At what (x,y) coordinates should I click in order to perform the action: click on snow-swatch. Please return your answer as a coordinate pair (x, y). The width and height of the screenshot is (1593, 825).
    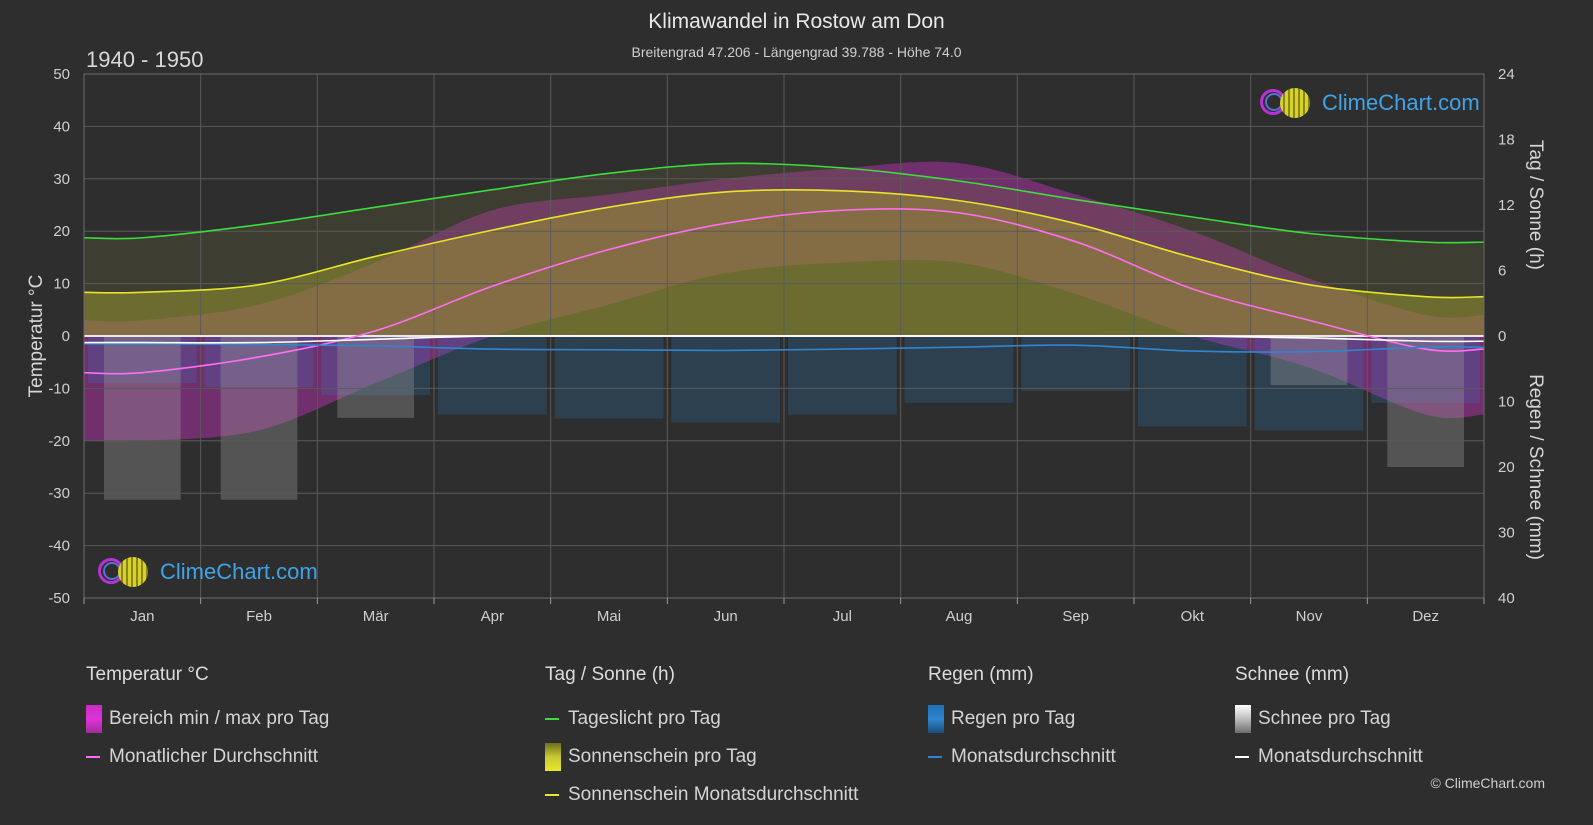
    Looking at the image, I should click on (1243, 719).